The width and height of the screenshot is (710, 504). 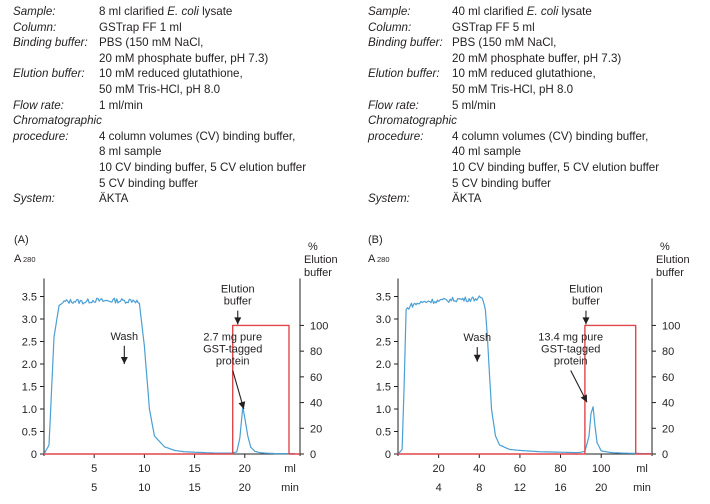 I want to click on setup-a-value: ÄKTA, so click(x=114, y=199).